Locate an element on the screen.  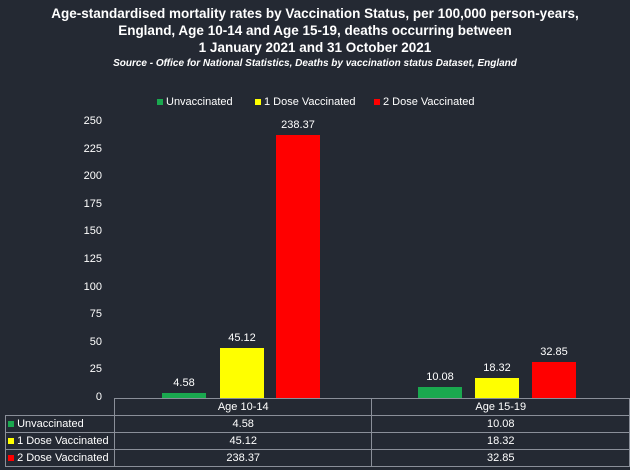
y-tick-label: 50 is located at coordinates (95, 341).